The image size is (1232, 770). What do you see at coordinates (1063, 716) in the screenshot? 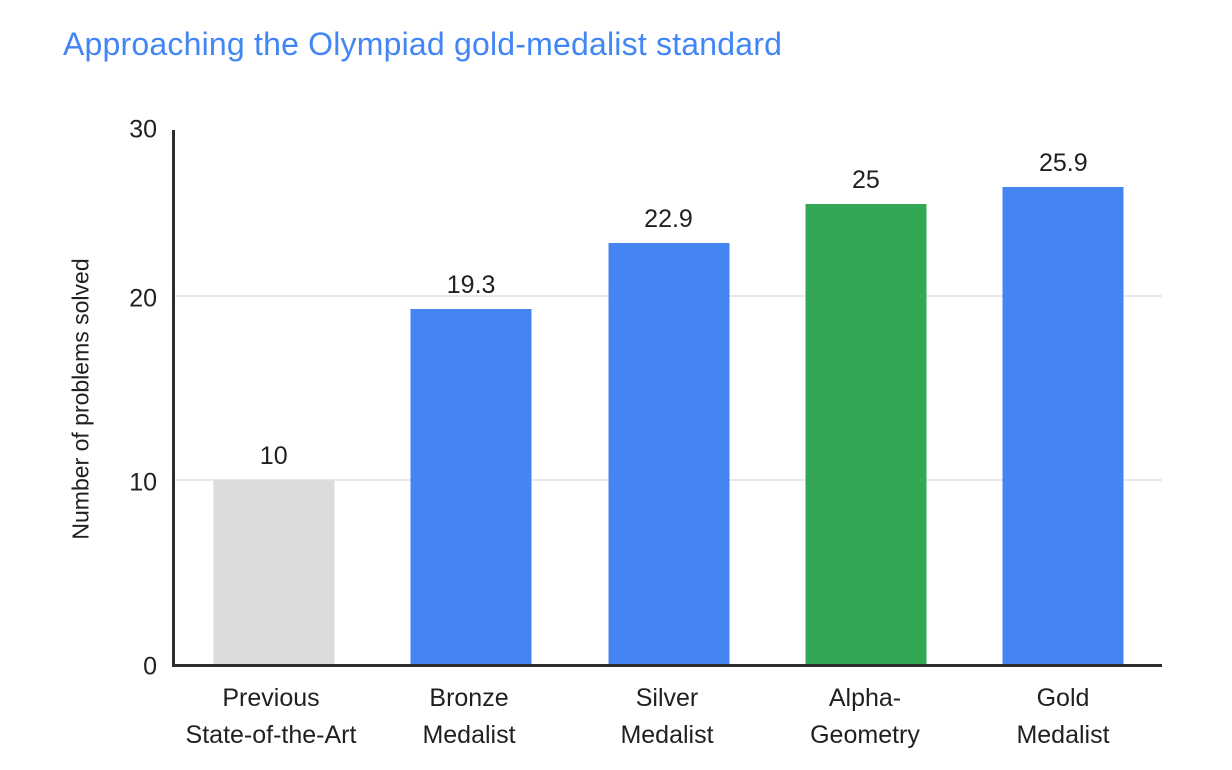
I see `x-axis-category-label: Gold Medalist` at bounding box center [1063, 716].